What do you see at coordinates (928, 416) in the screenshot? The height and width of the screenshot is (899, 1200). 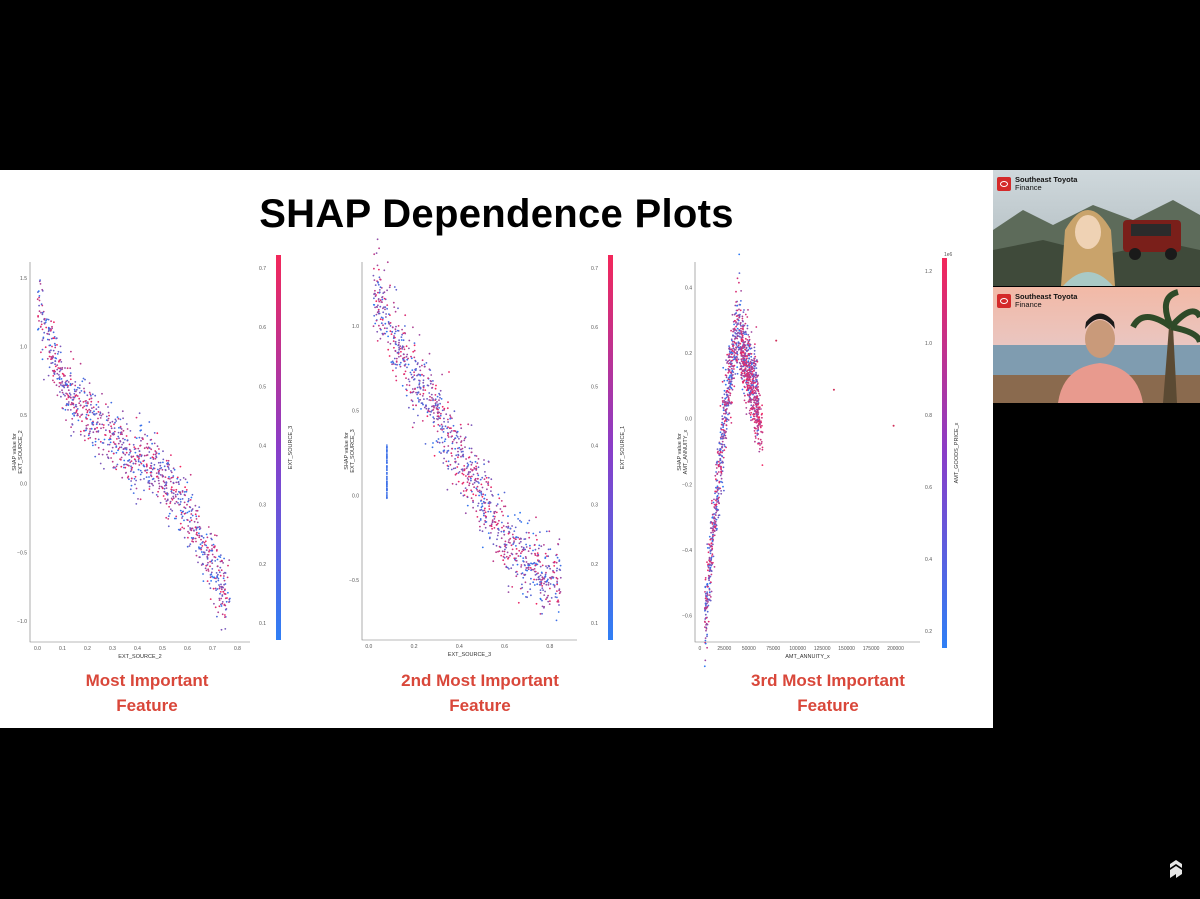 I see `colorbar-tick-label: 0.8` at bounding box center [928, 416].